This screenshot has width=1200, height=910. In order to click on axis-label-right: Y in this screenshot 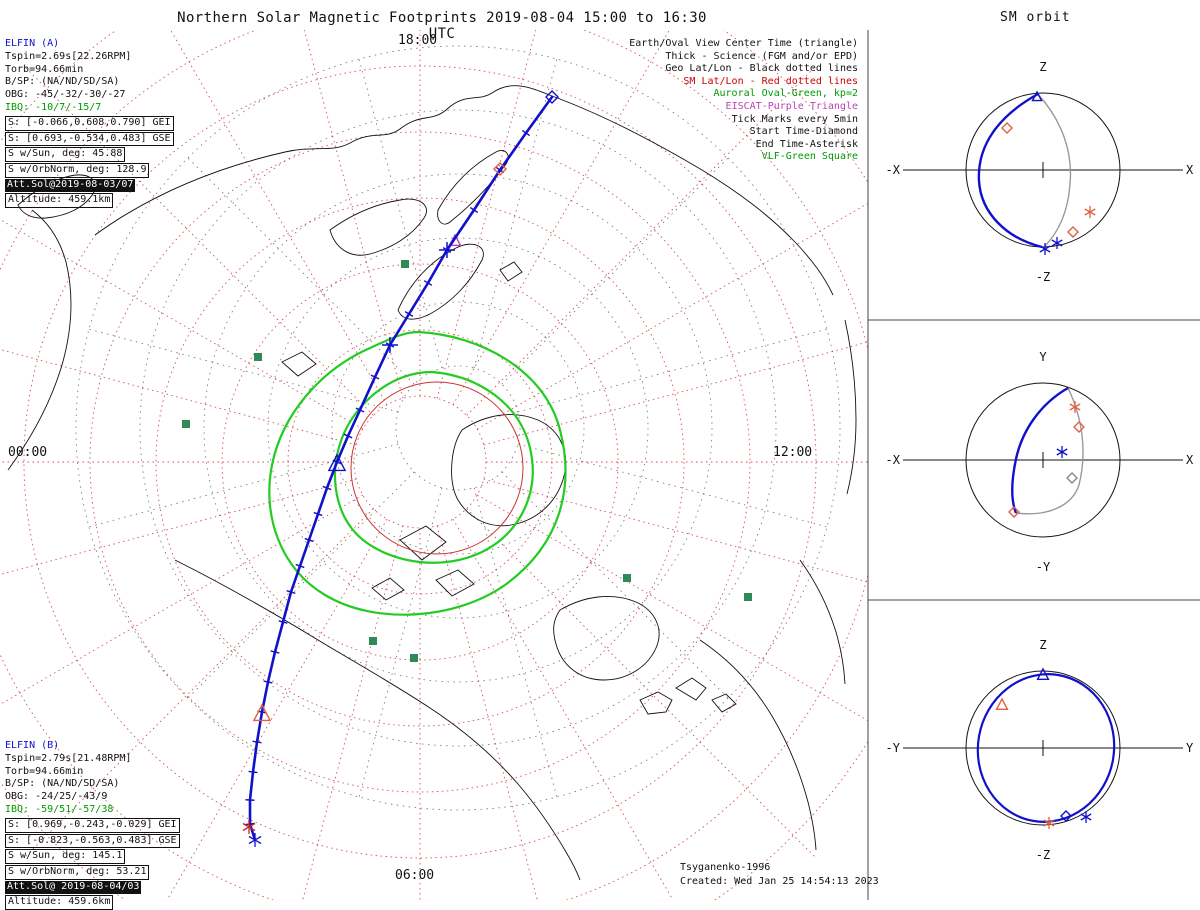, I will do `click(1190, 748)`.